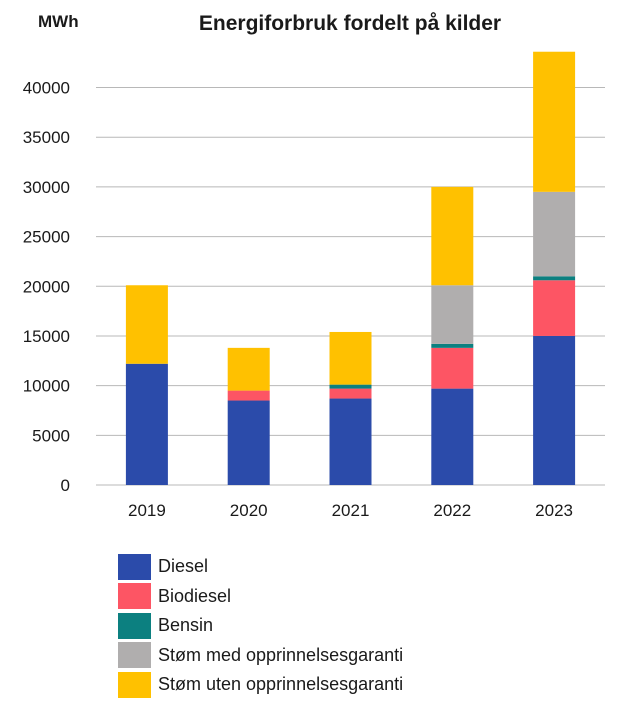 The height and width of the screenshot is (704, 621). I want to click on y-tick-label: 0, so click(65, 485).